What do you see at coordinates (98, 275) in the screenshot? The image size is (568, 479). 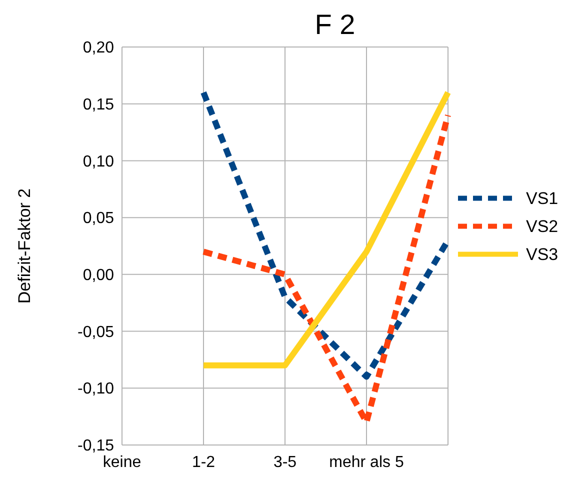 I see `y-tick-label: 0,00` at bounding box center [98, 275].